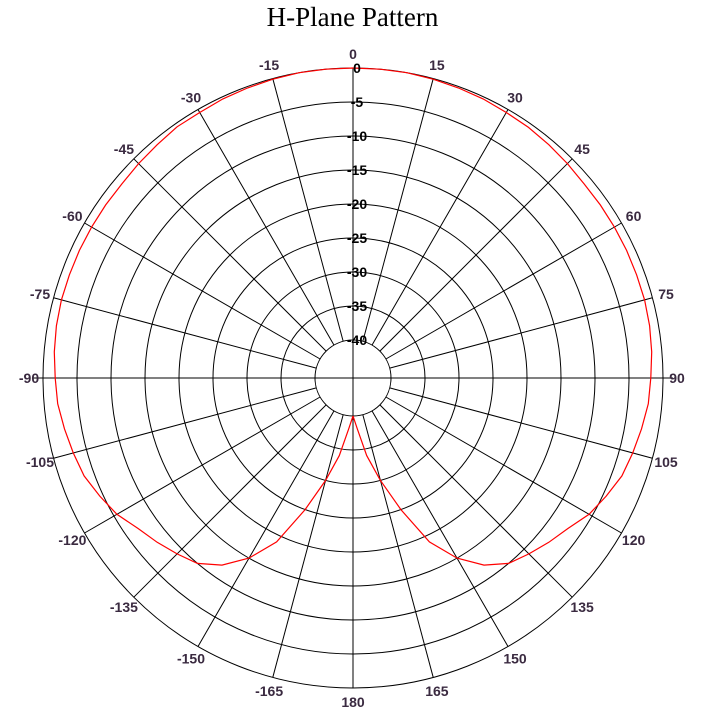 Image resolution: width=705 pixels, height=719 pixels. What do you see at coordinates (40, 462) in the screenshot?
I see `angle-tick-label: -105` at bounding box center [40, 462].